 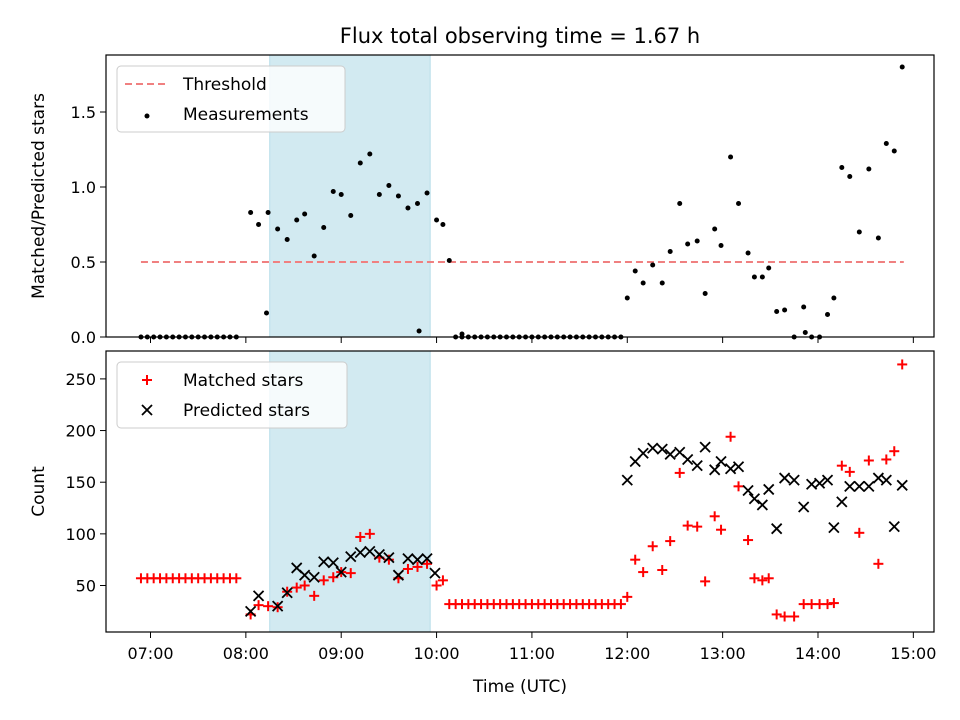 I want to click on figure-title: Flux total observing time = 1.67 h, so click(x=520, y=36).